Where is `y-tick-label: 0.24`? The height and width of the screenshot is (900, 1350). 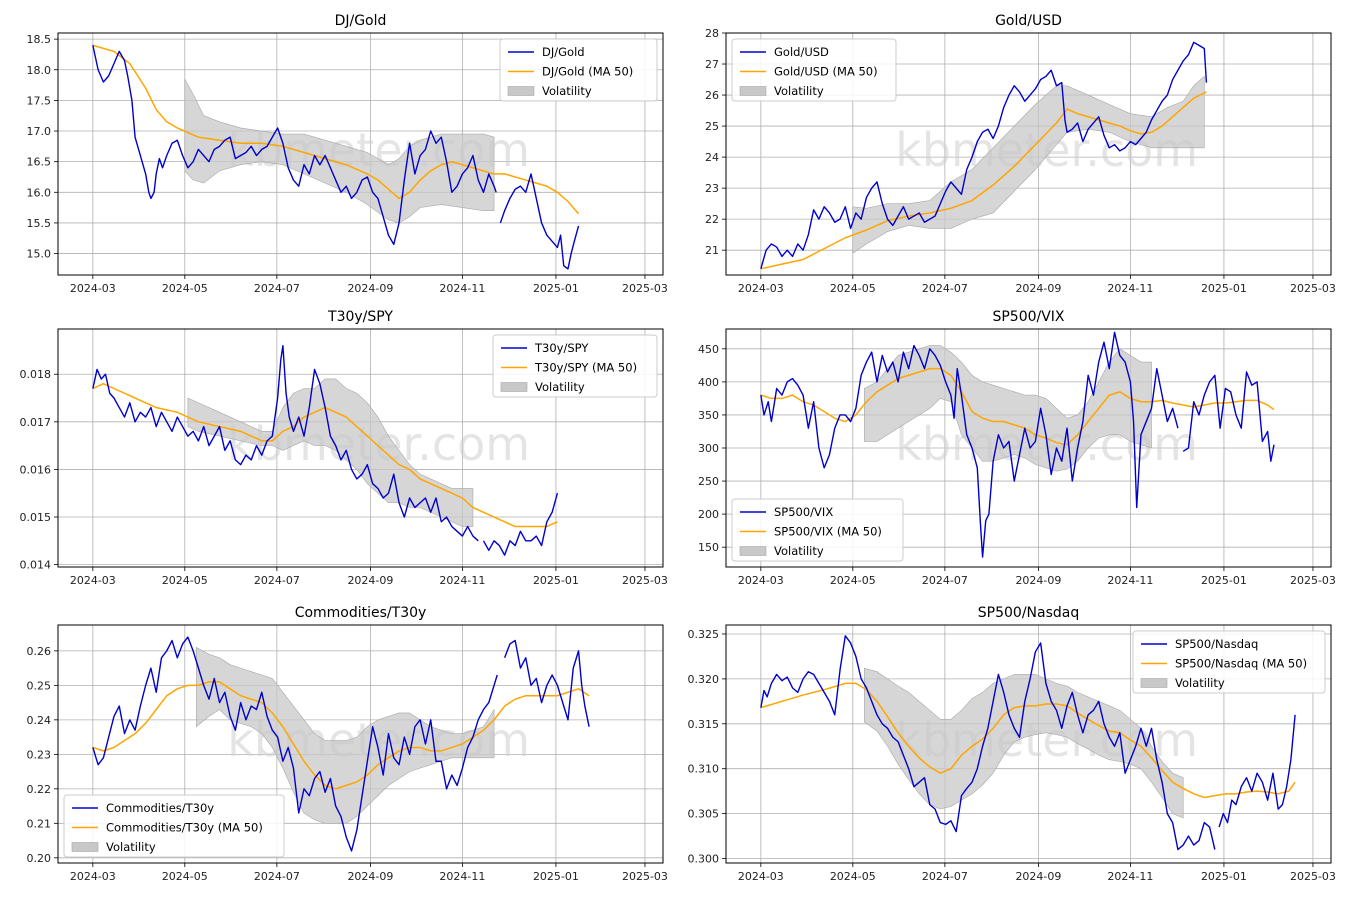
y-tick-label: 0.24 is located at coordinates (39, 720).